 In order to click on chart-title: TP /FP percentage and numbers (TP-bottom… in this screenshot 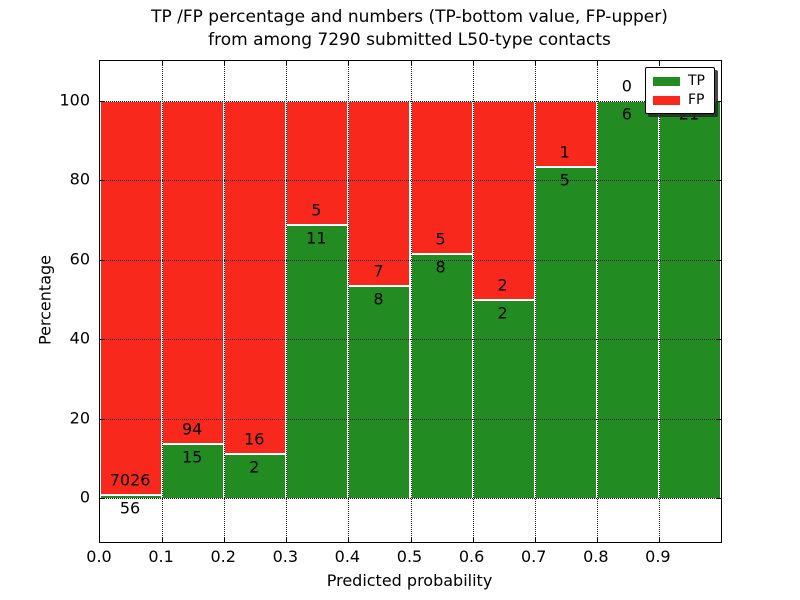, I will do `click(409, 29)`.